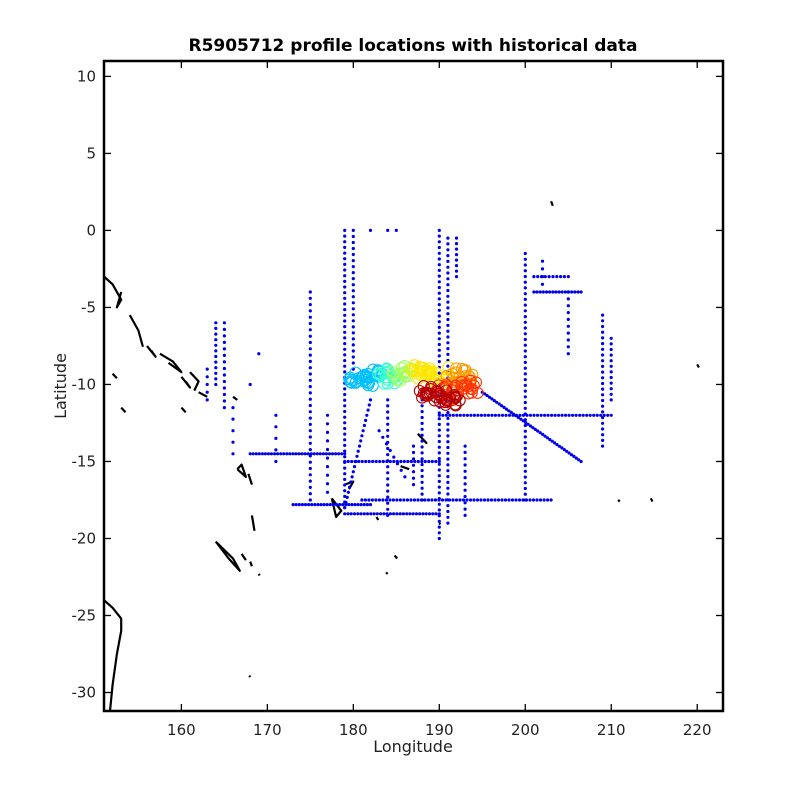 The height and width of the screenshot is (800, 800). I want to click on profile-location, so click(414, 365).